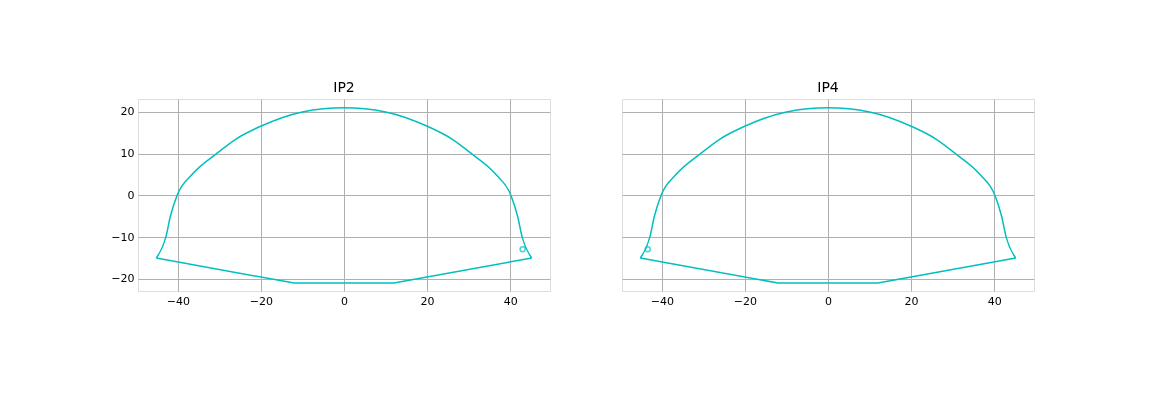 Image resolution: width=1170 pixels, height=420 pixels. What do you see at coordinates (123, 237) in the screenshot?
I see `y-tick-label: −10` at bounding box center [123, 237].